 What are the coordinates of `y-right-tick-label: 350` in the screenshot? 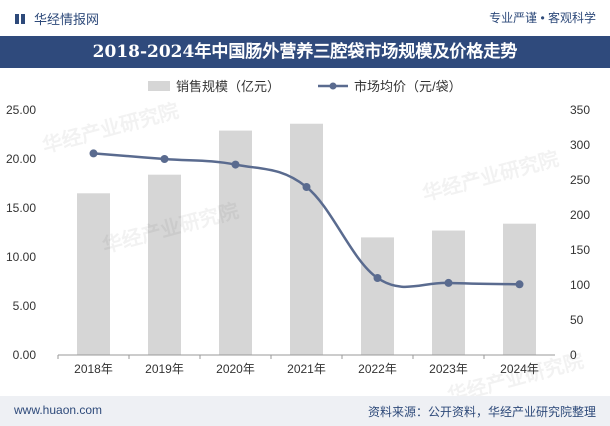 It's located at (580, 110).